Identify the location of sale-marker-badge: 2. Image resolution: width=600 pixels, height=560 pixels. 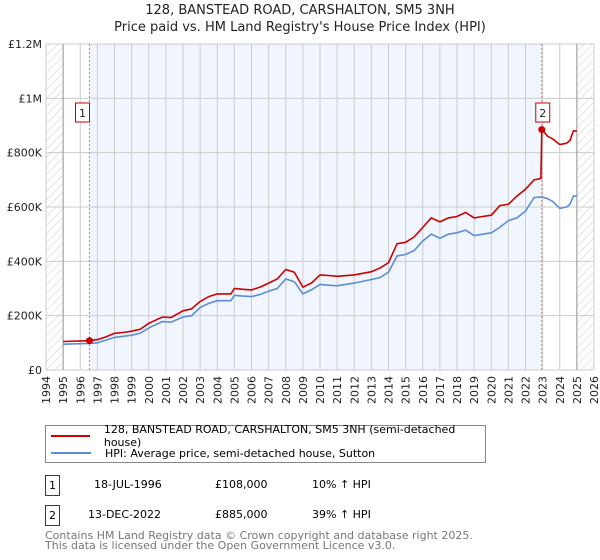
(52, 515).